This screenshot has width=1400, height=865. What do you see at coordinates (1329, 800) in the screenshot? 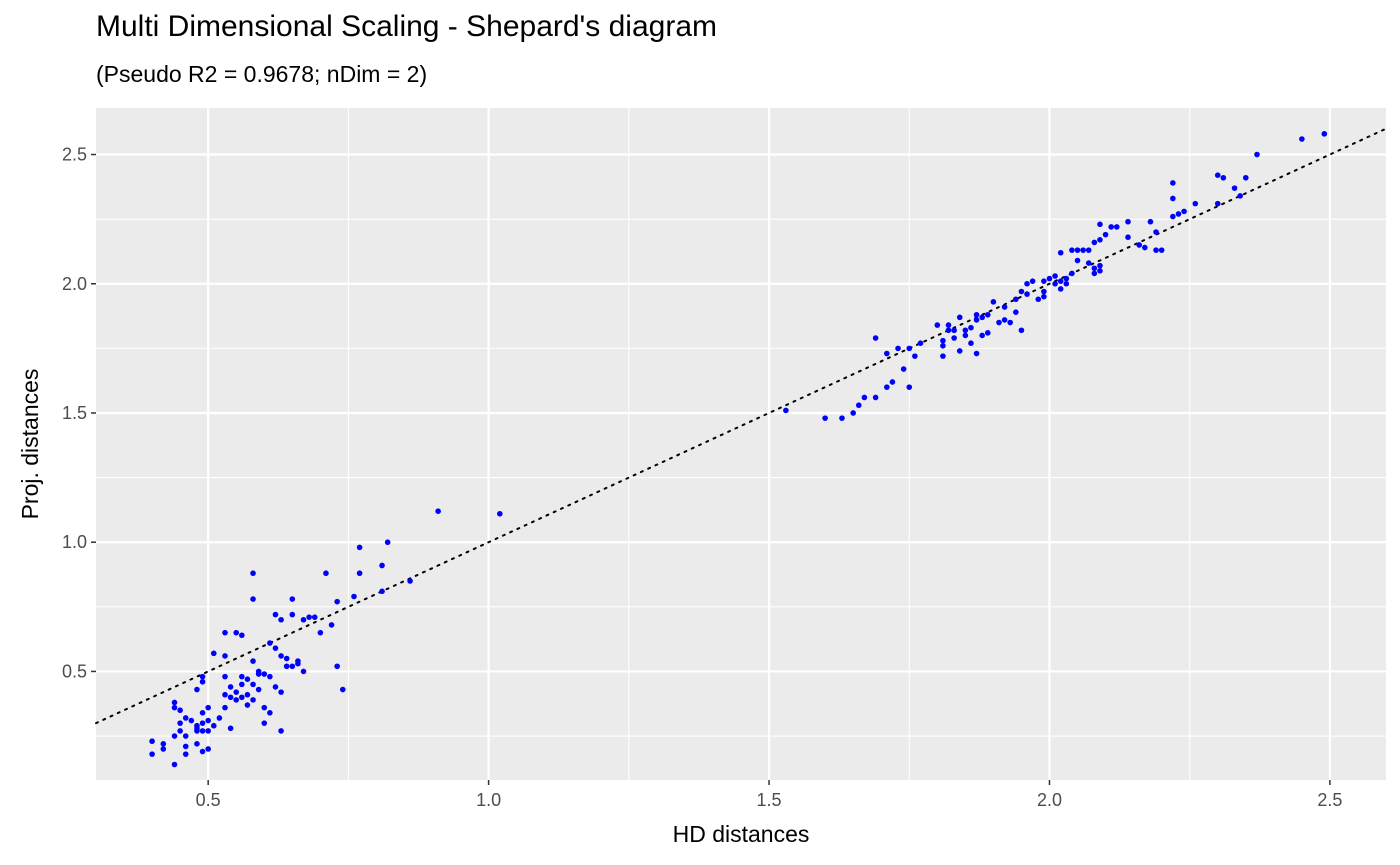
I see `x-tick-label: 2.5` at bounding box center [1329, 800].